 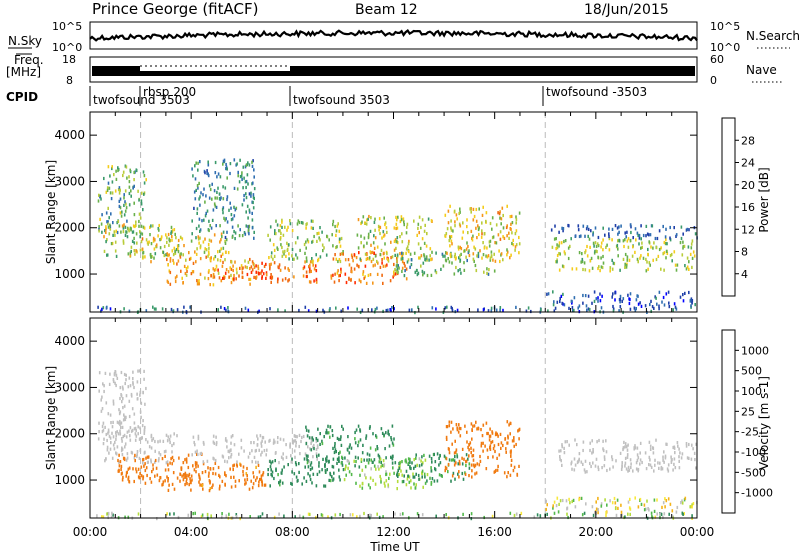 I want to click on x-tick-label: 00:00, so click(x=697, y=532).